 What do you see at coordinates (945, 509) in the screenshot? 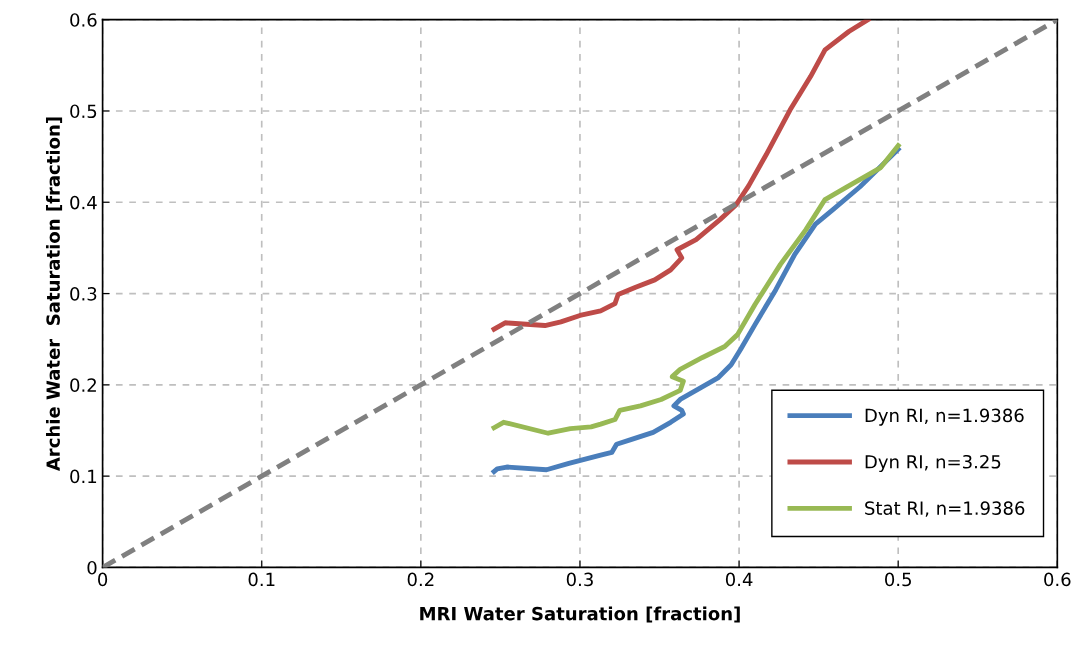
I see `legend-label: Stat RI, n=1.9386` at bounding box center [945, 509].